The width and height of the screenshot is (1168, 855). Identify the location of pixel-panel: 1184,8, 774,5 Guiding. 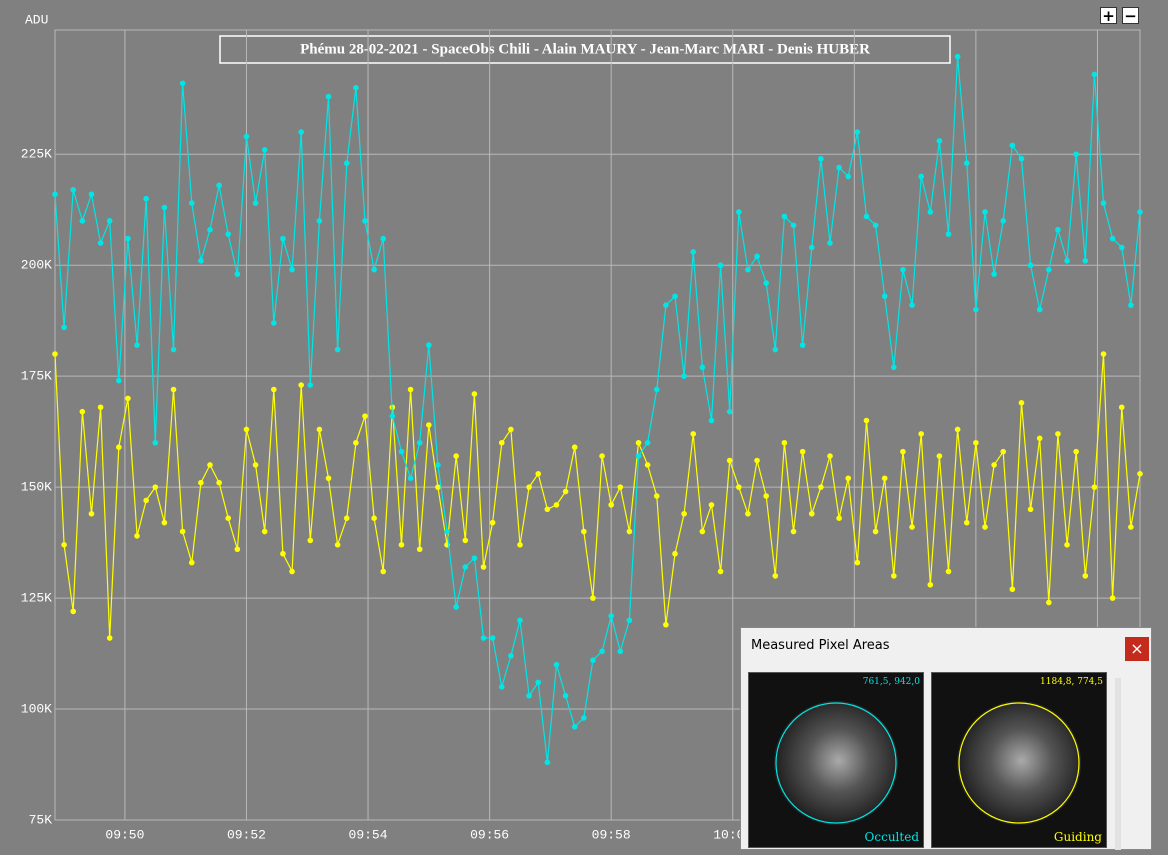
(1019, 760).